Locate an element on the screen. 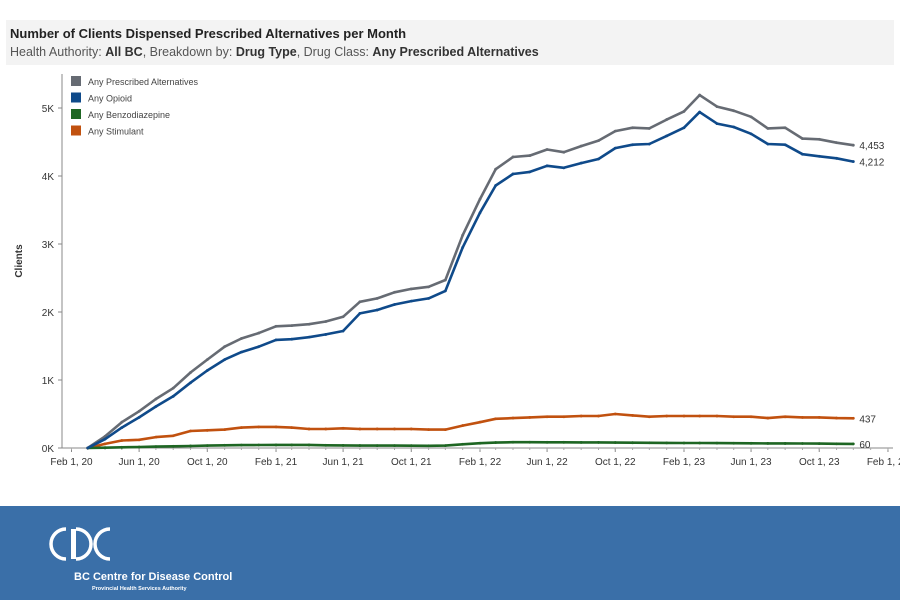  y-axis-title: Clients is located at coordinates (19, 261).